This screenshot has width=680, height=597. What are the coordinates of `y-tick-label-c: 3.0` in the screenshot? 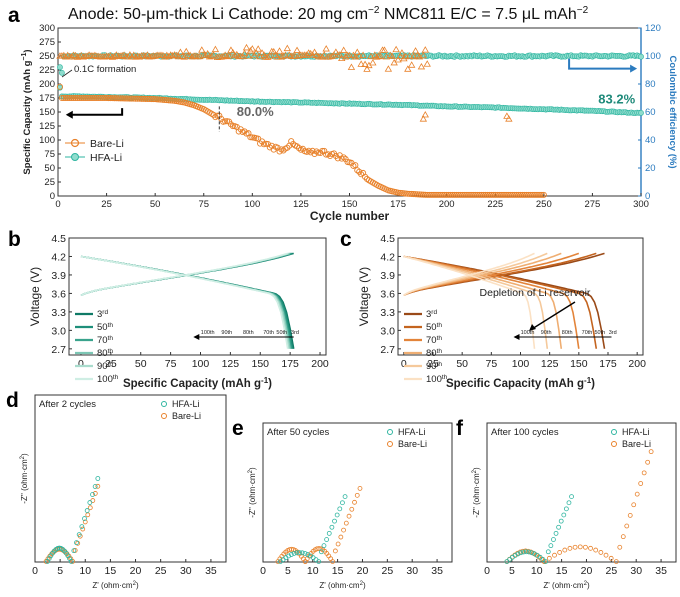 It's located at (387, 331).